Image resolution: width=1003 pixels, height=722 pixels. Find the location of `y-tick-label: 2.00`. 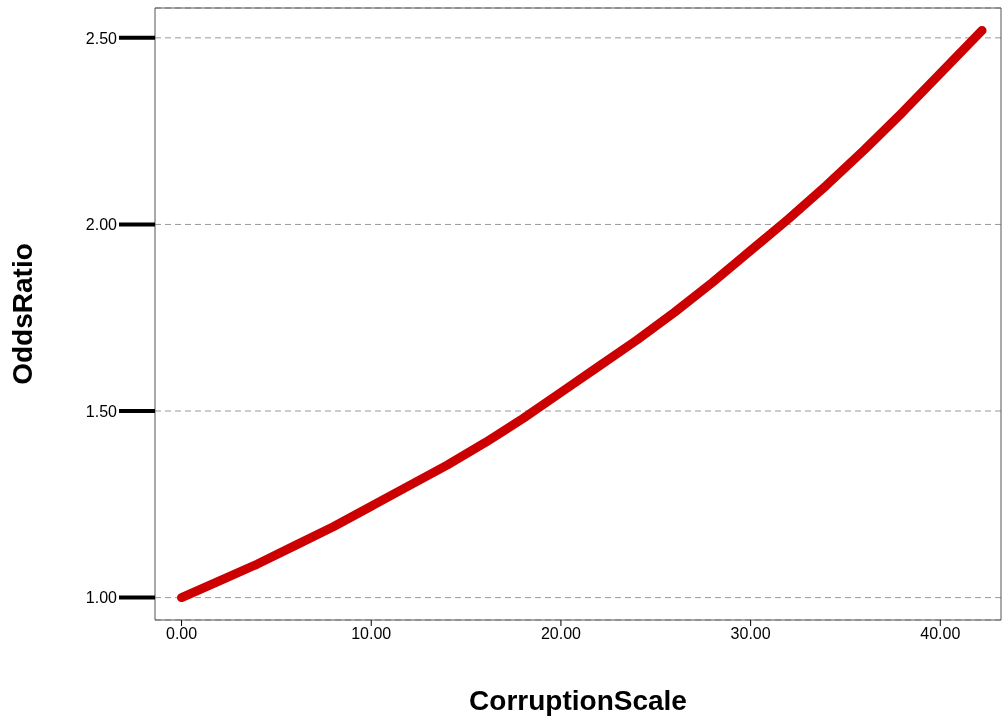

y-tick-label: 2.00 is located at coordinates (101, 225).